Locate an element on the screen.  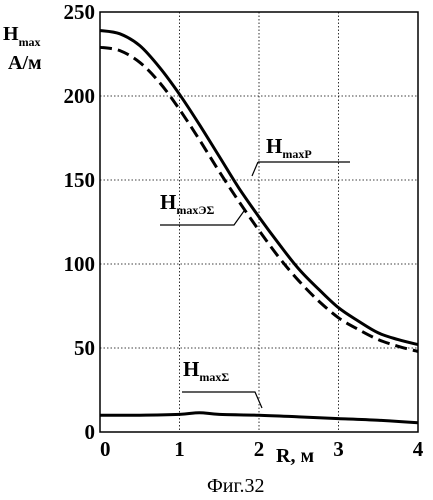
series-label-hmaxs-main: H is located at coordinates (191, 369).